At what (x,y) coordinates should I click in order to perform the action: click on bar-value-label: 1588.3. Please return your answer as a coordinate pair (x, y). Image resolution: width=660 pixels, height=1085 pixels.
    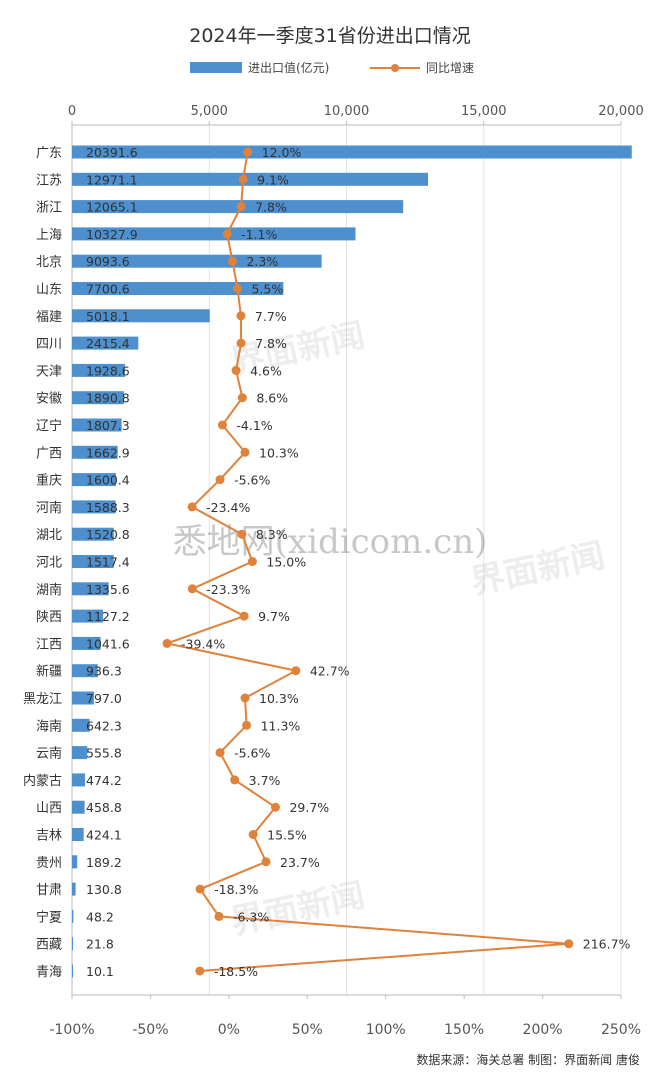
    Looking at the image, I should click on (108, 507).